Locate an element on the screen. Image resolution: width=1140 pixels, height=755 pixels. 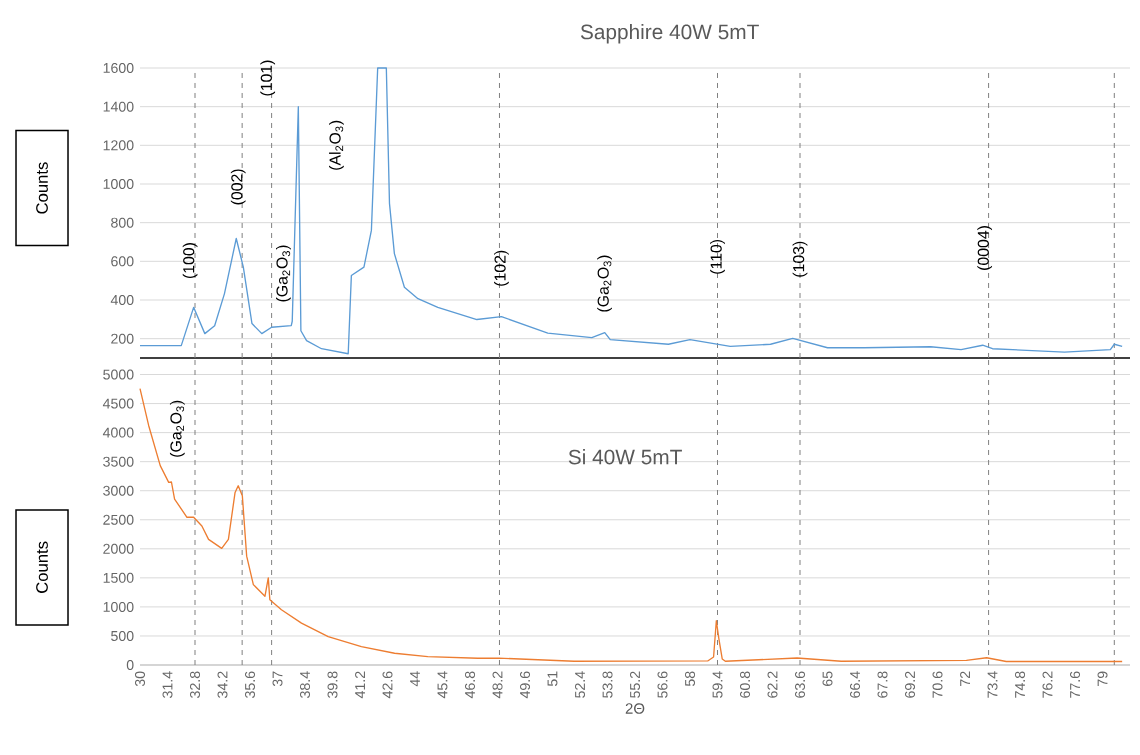
x-tick-label: 37 is located at coordinates (277, 679).